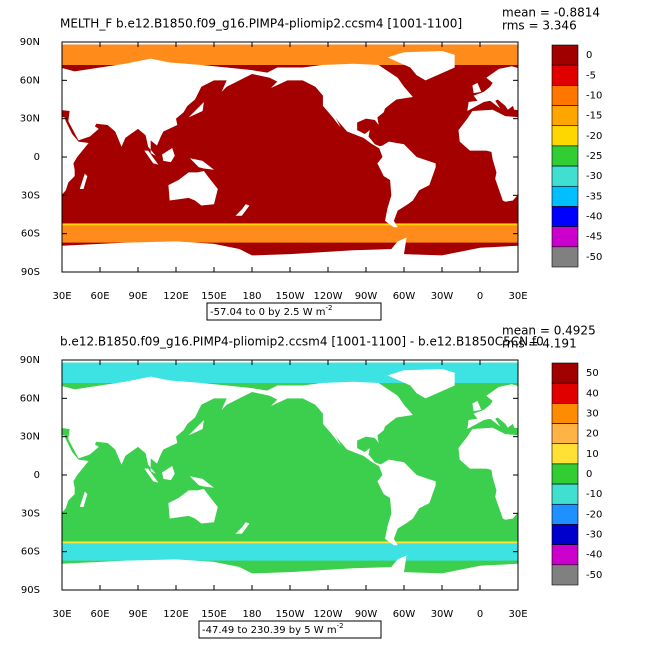  Describe the element at coordinates (592, 413) in the screenshot. I see `colorbar-label: 30` at that location.